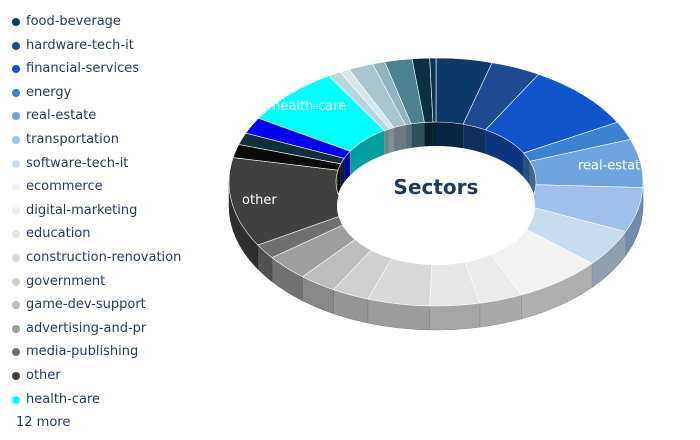 The height and width of the screenshot is (440, 700). Describe the element at coordinates (43, 375) in the screenshot. I see `legend-label: other` at that location.